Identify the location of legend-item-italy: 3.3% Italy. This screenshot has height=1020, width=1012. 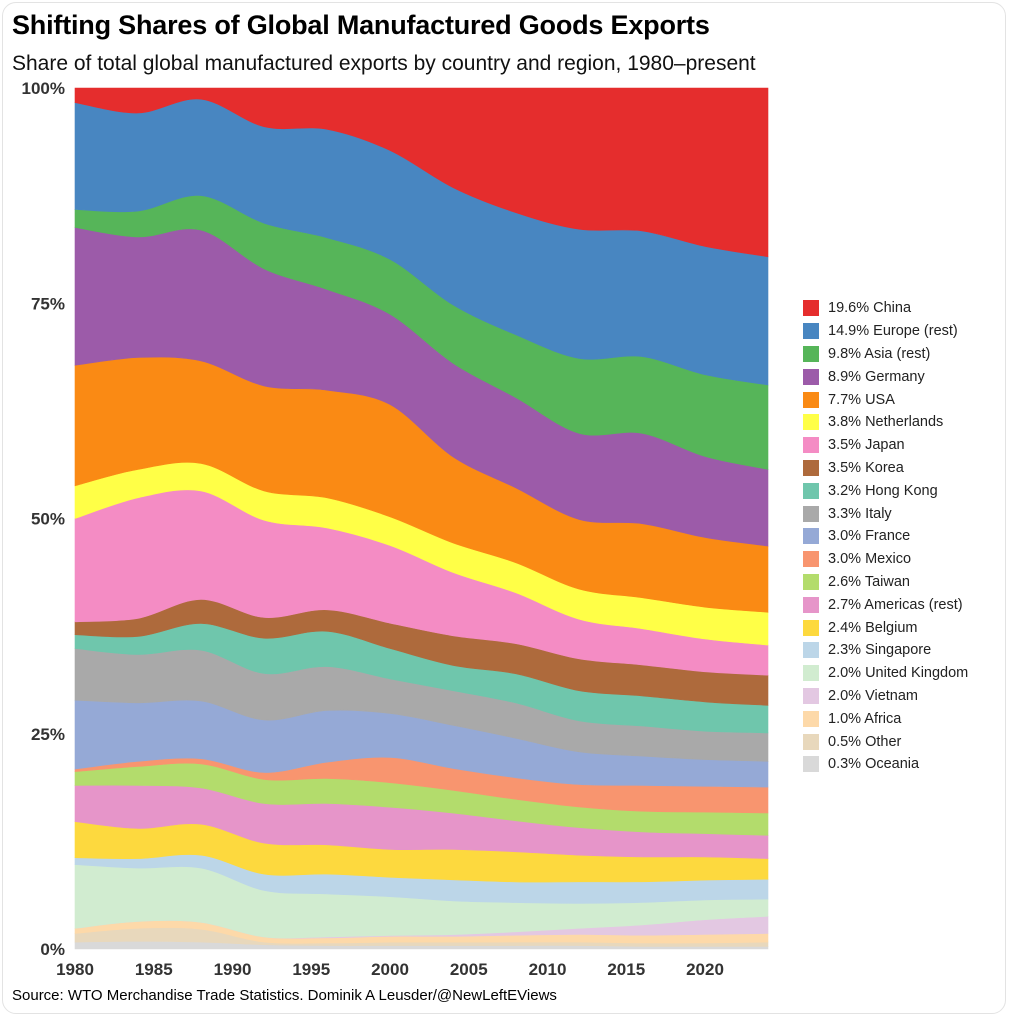
(903, 513).